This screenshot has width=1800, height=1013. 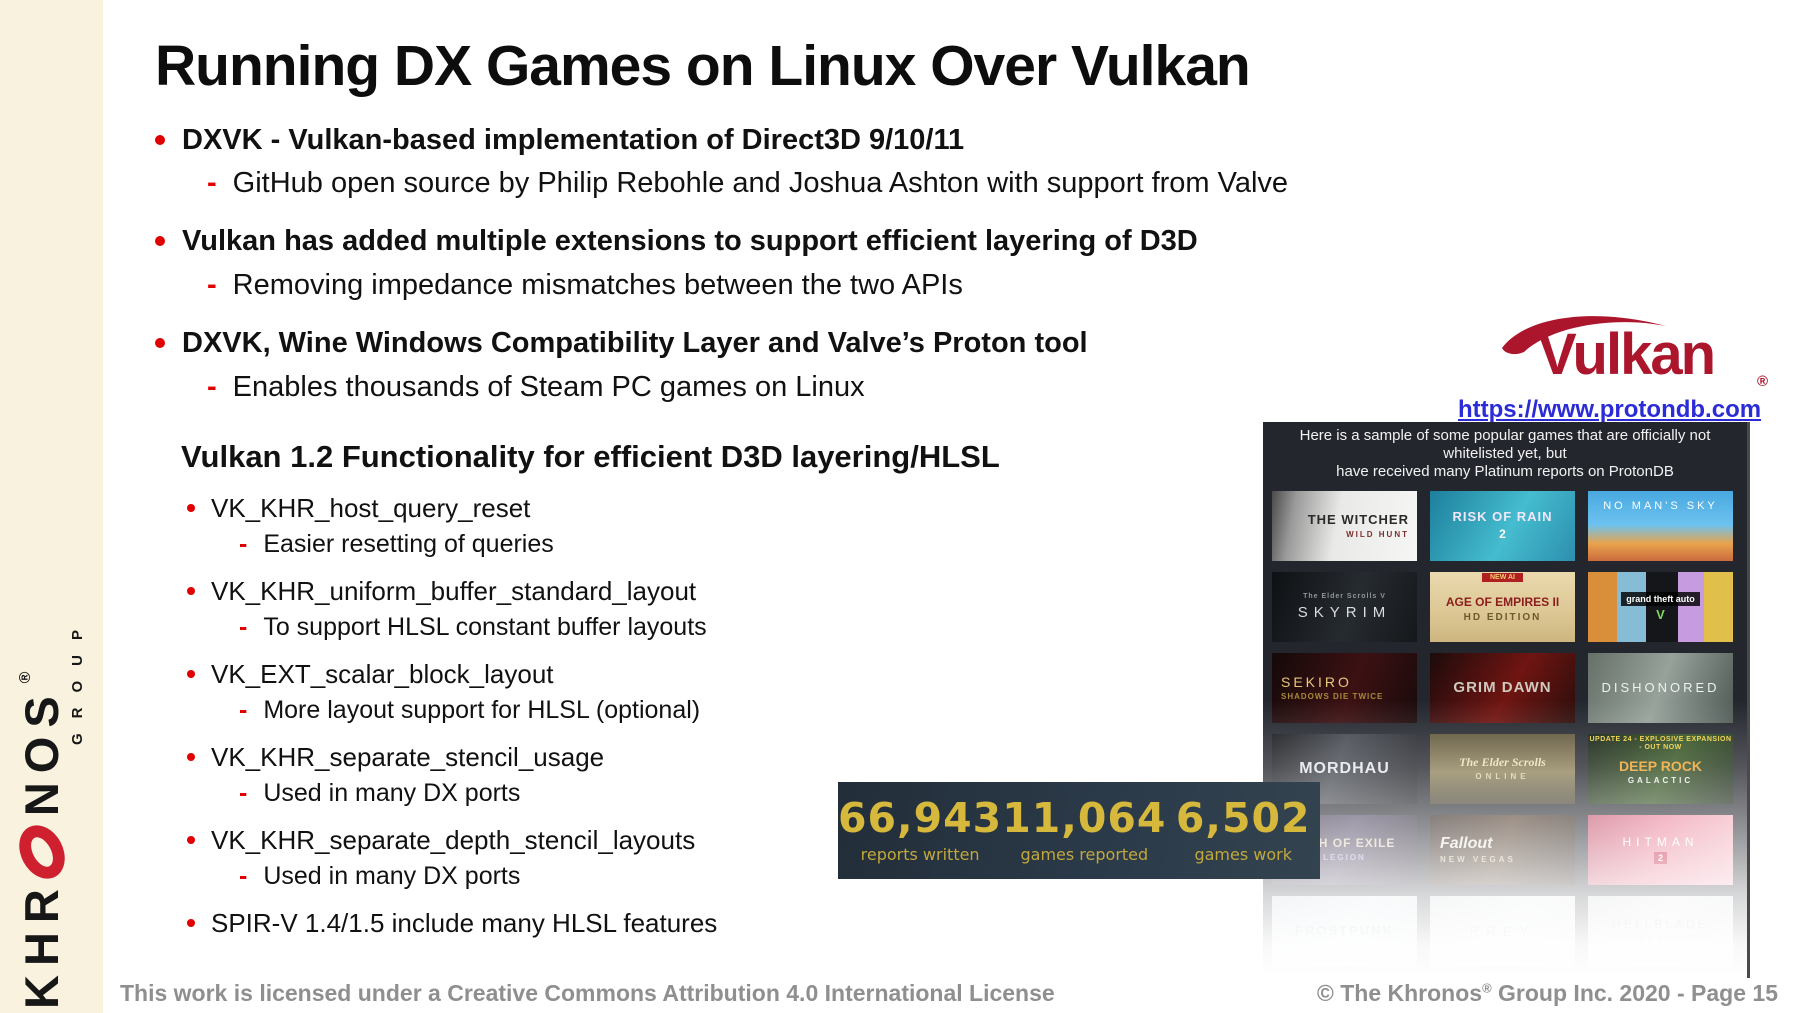 What do you see at coordinates (454, 590) in the screenshot?
I see `feature-text: VK_KHR_uniform_buffer_standard_layout` at bounding box center [454, 590].